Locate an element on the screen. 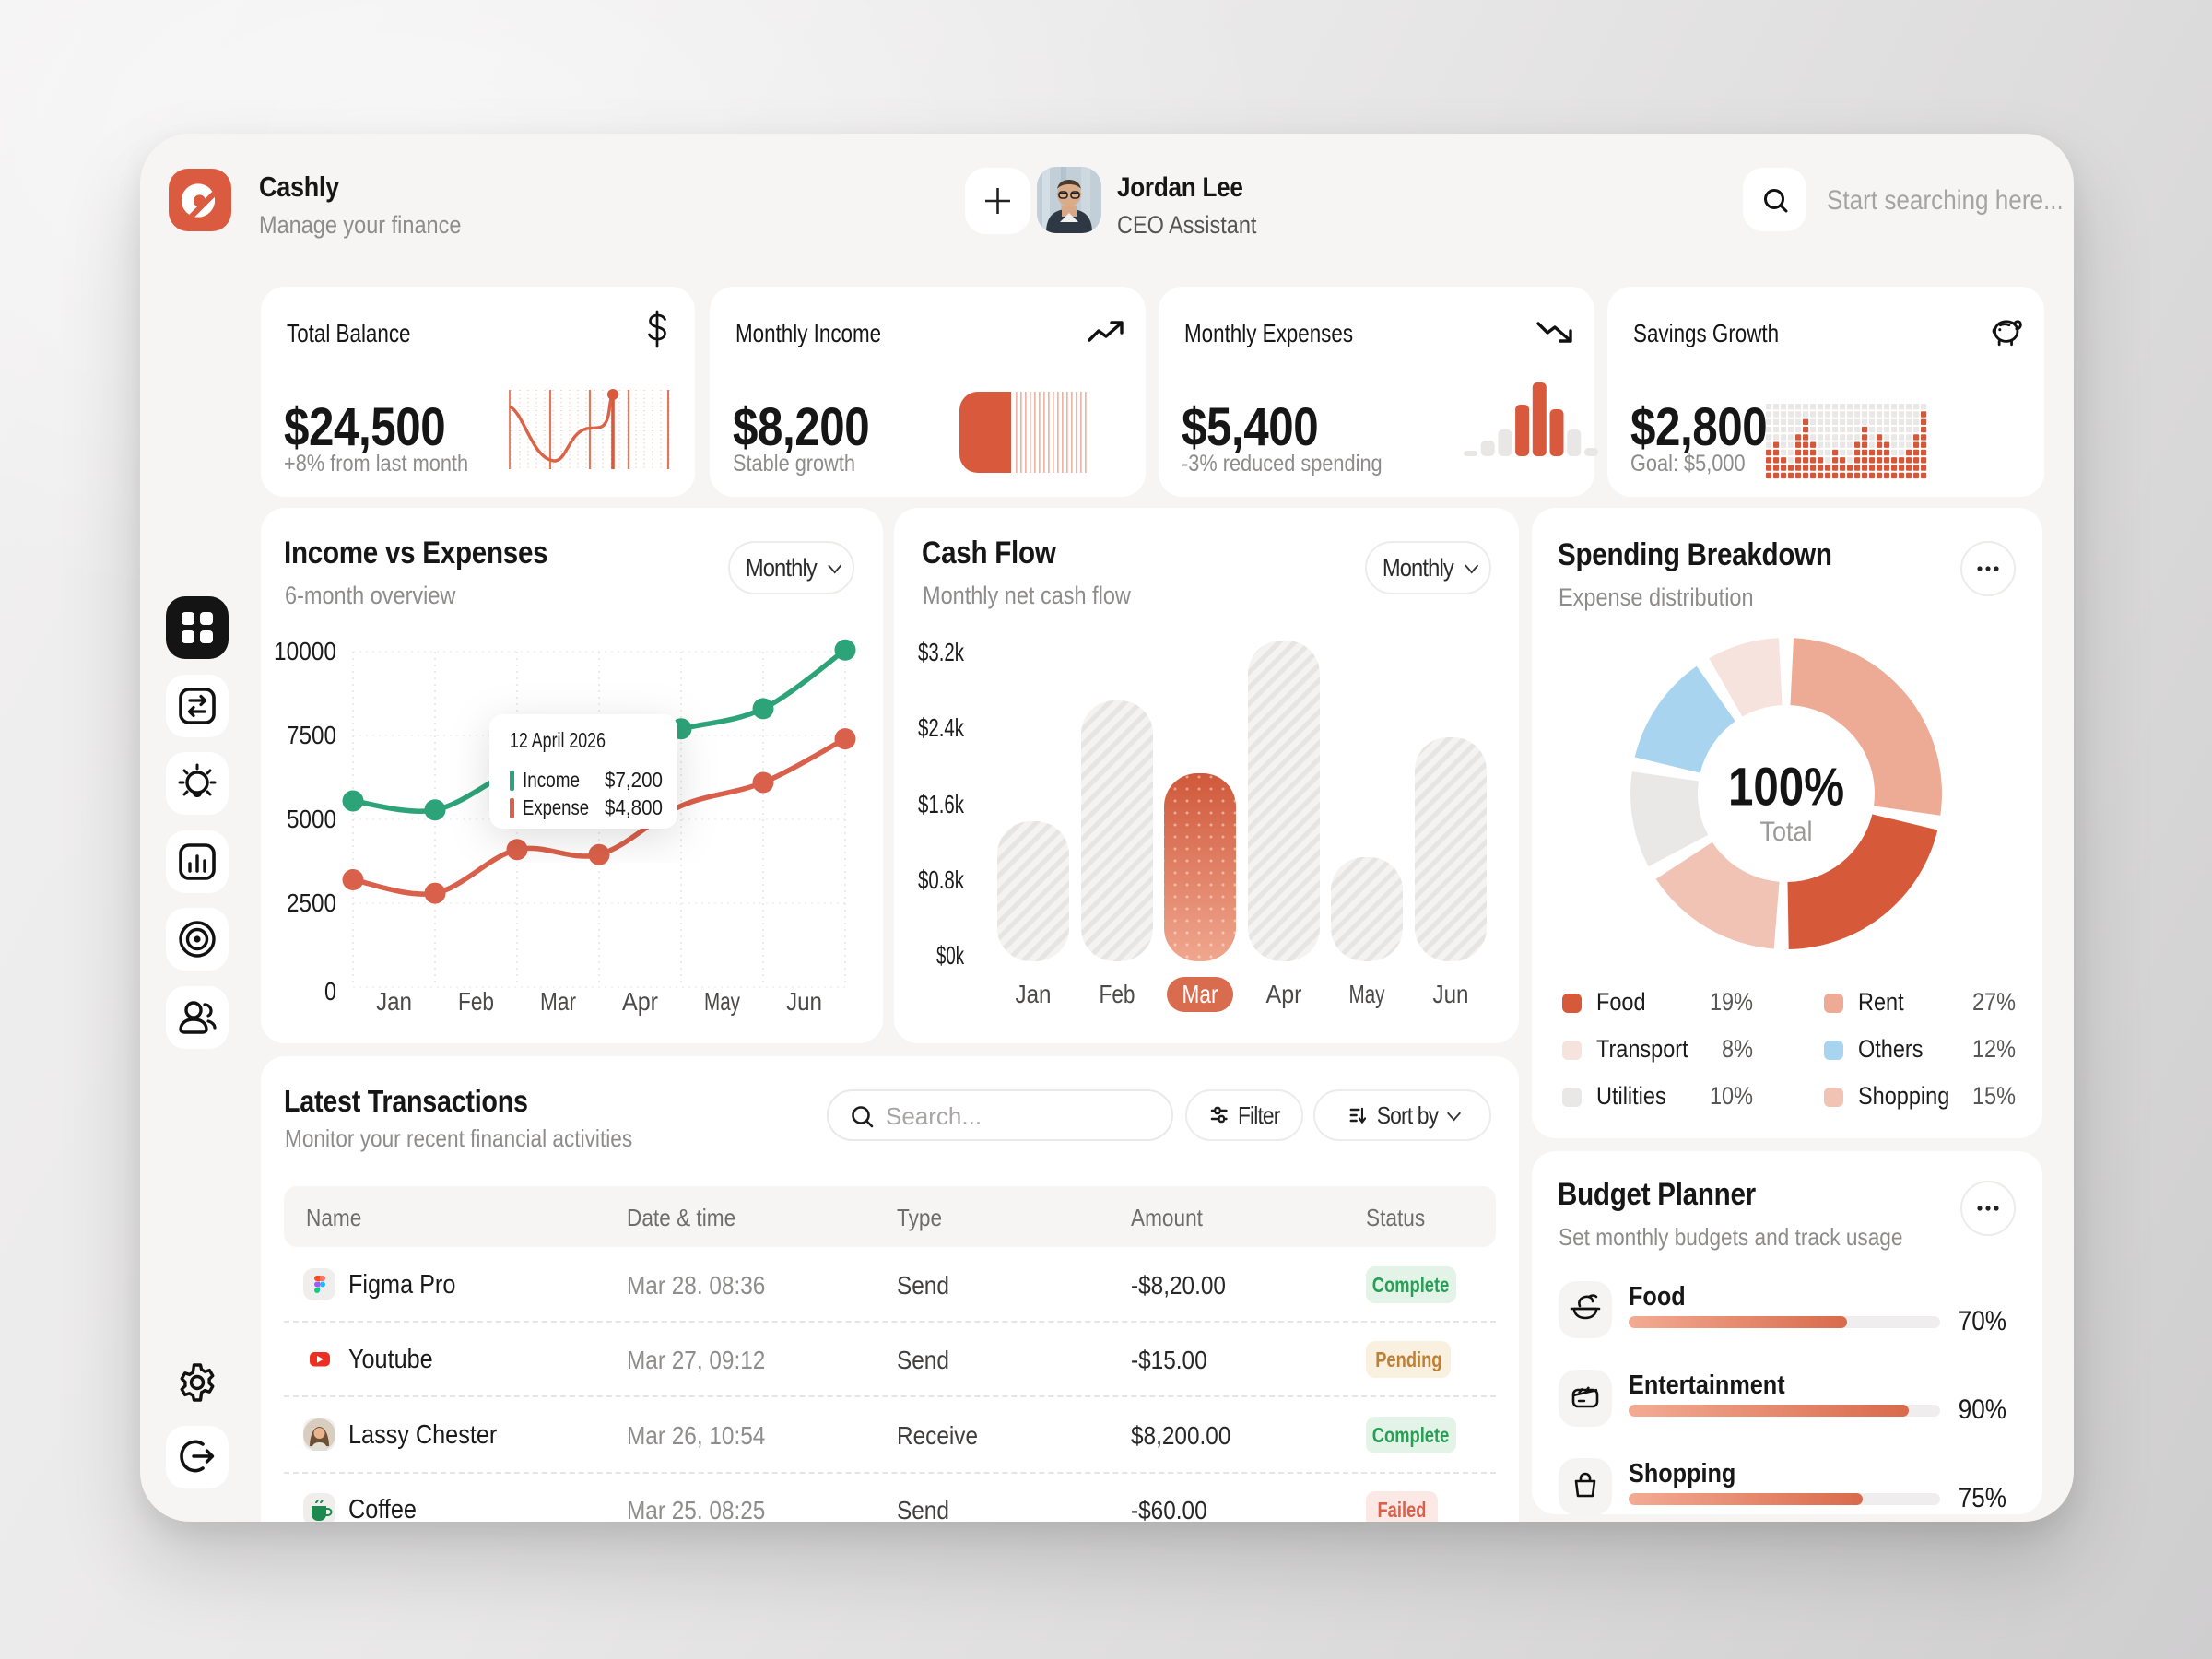 The height and width of the screenshot is (1659, 2212). svg-text: 5000 is located at coordinates (311, 819).